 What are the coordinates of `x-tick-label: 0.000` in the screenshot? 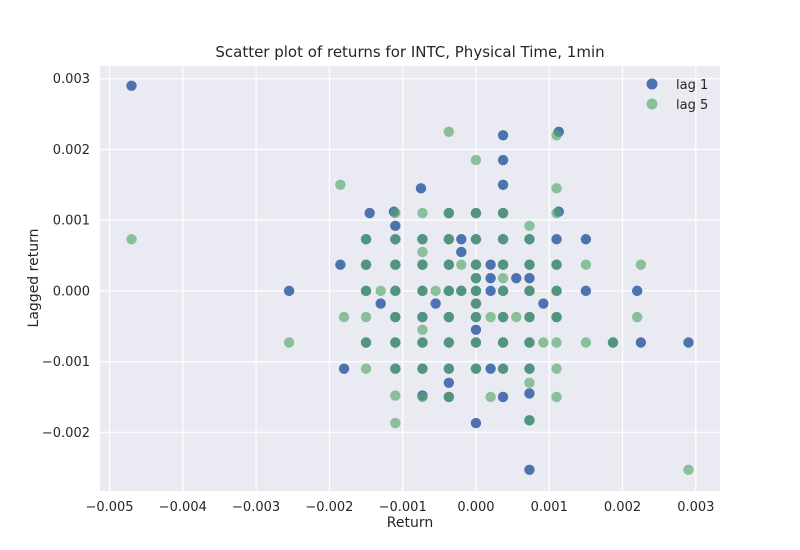 It's located at (475, 507).